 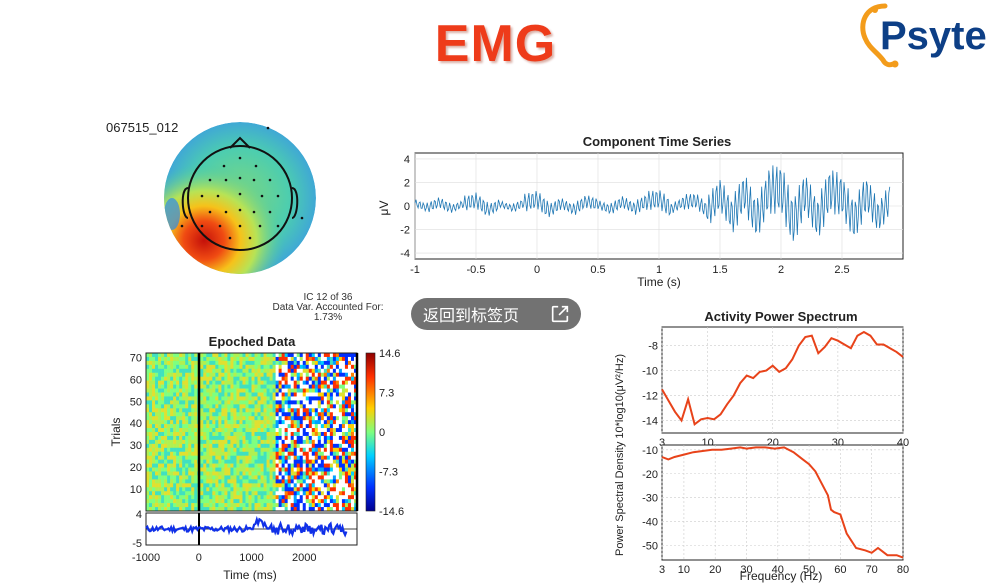 What do you see at coordinates (782, 380) in the screenshot?
I see `spectrum-top-axes` at bounding box center [782, 380].